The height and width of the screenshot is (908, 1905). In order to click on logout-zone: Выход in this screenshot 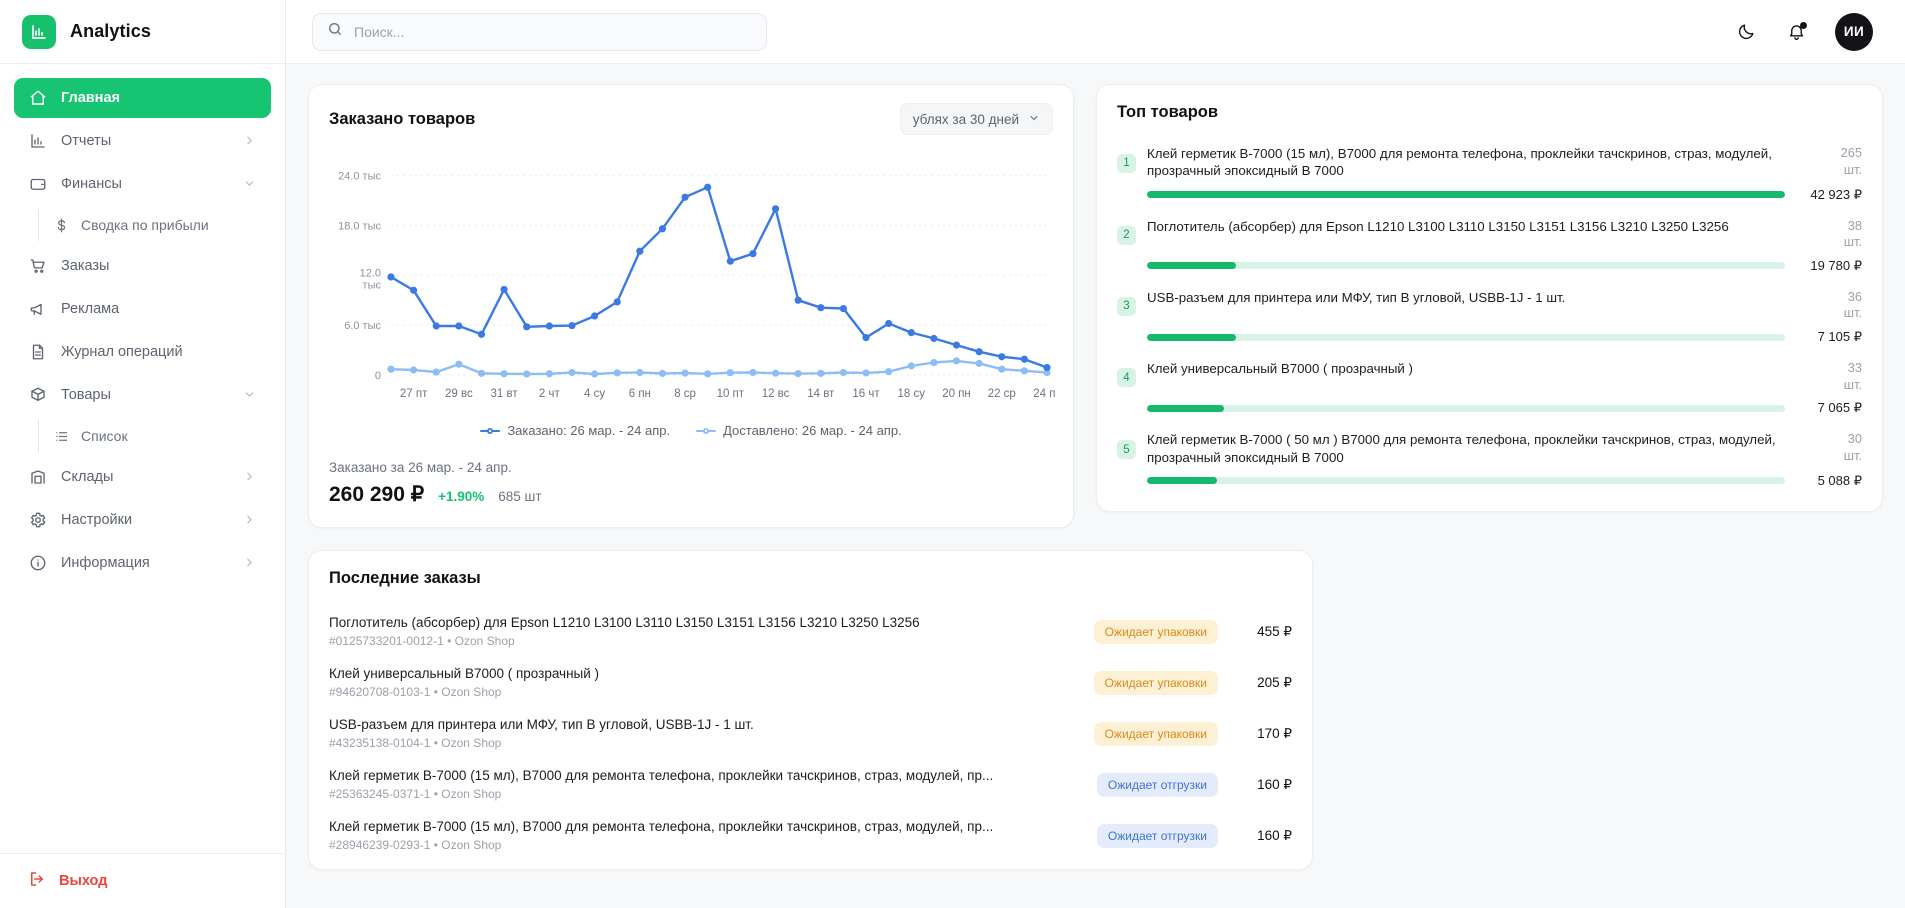, I will do `click(142, 880)`.